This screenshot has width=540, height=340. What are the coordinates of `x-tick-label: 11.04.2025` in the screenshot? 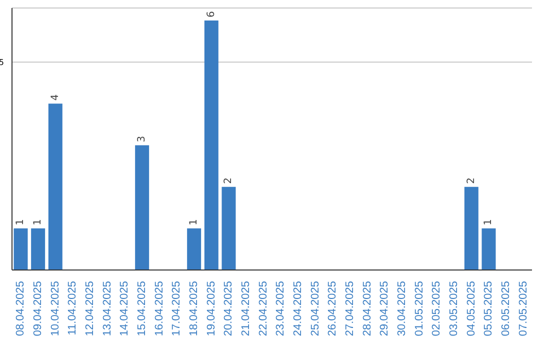 It's located at (72, 308).